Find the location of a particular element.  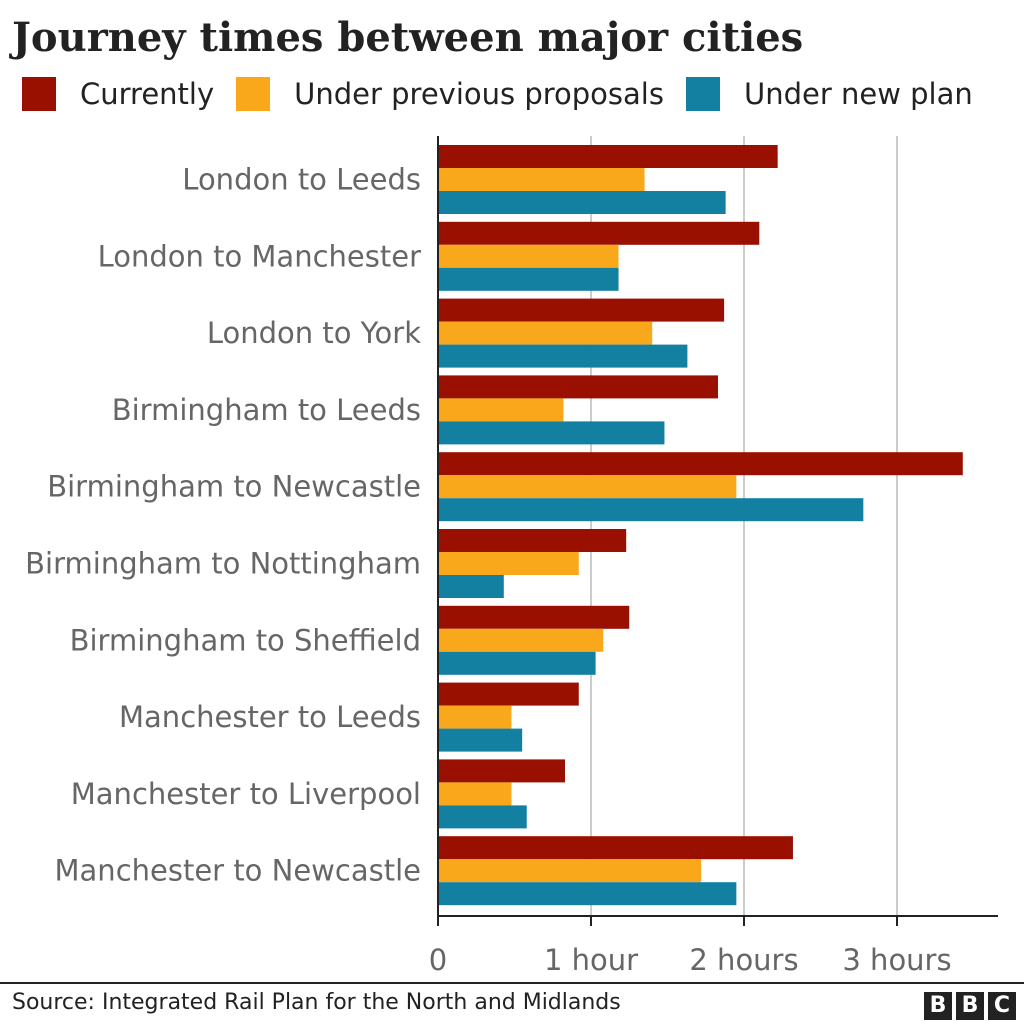

category-label: Manchester to Newcastle is located at coordinates (238, 871).